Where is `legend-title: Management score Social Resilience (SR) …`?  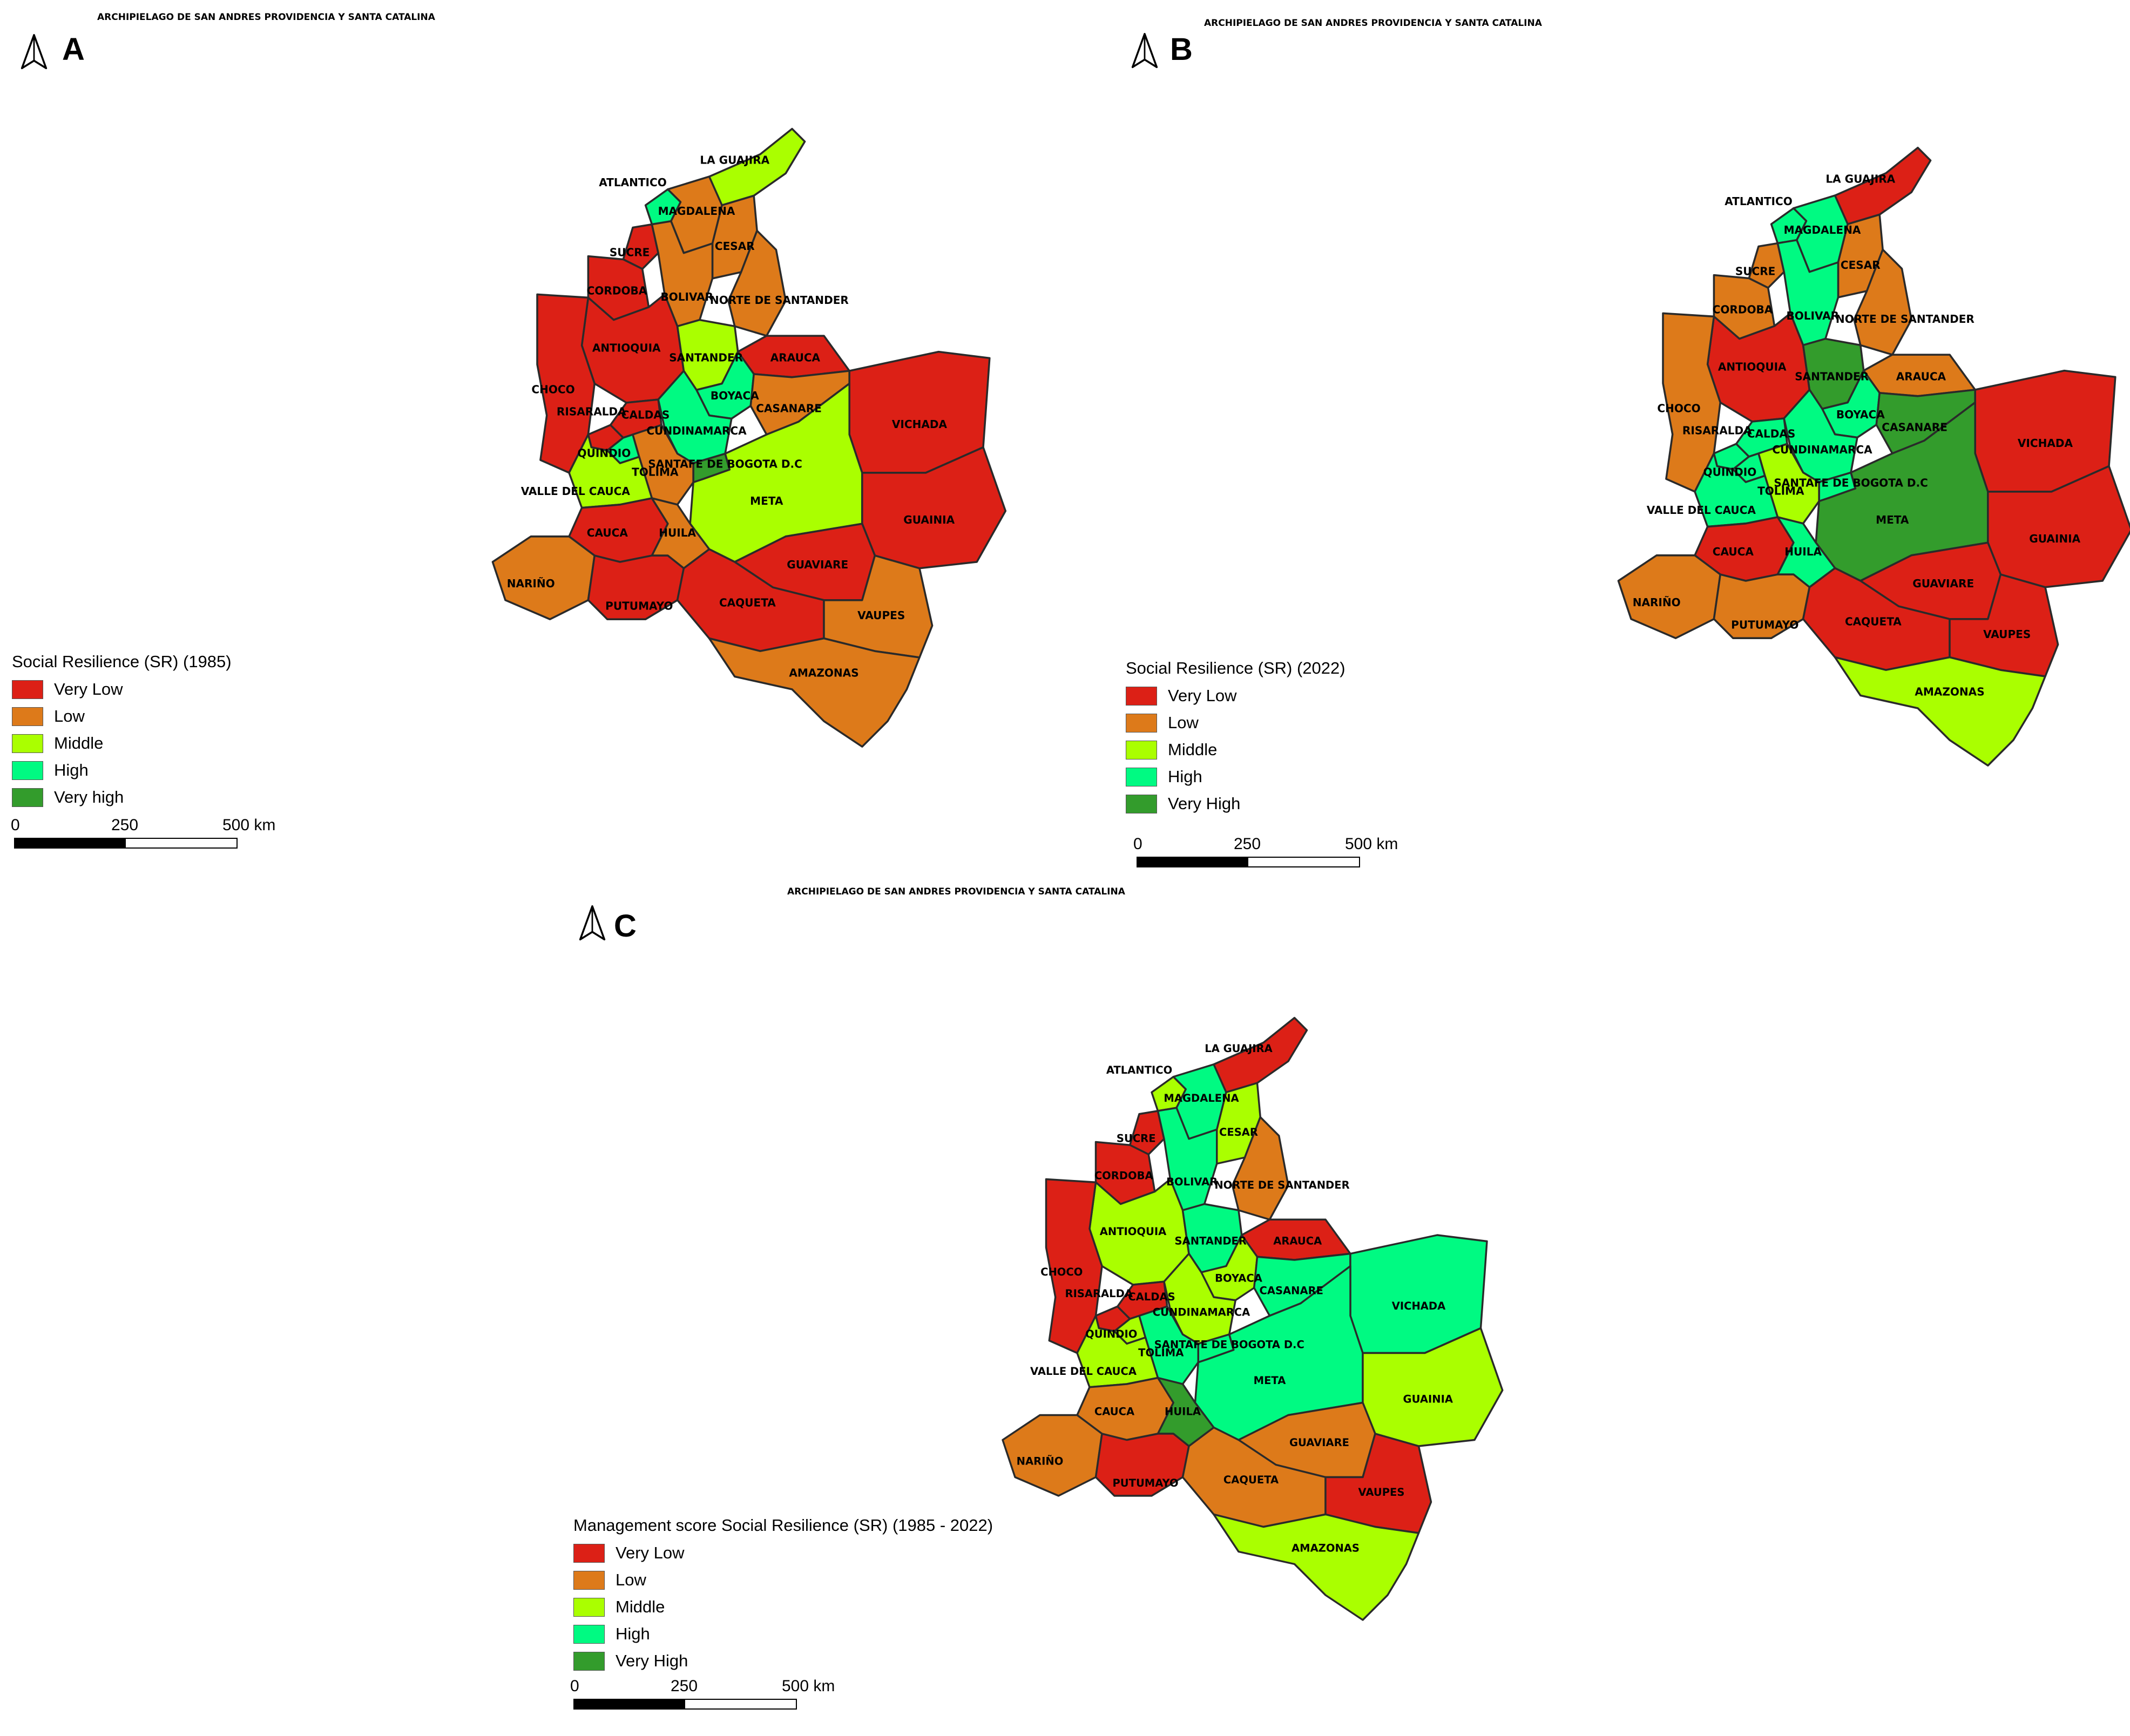 legend-title: Management score Social Resilience (SR) … is located at coordinates (783, 1526).